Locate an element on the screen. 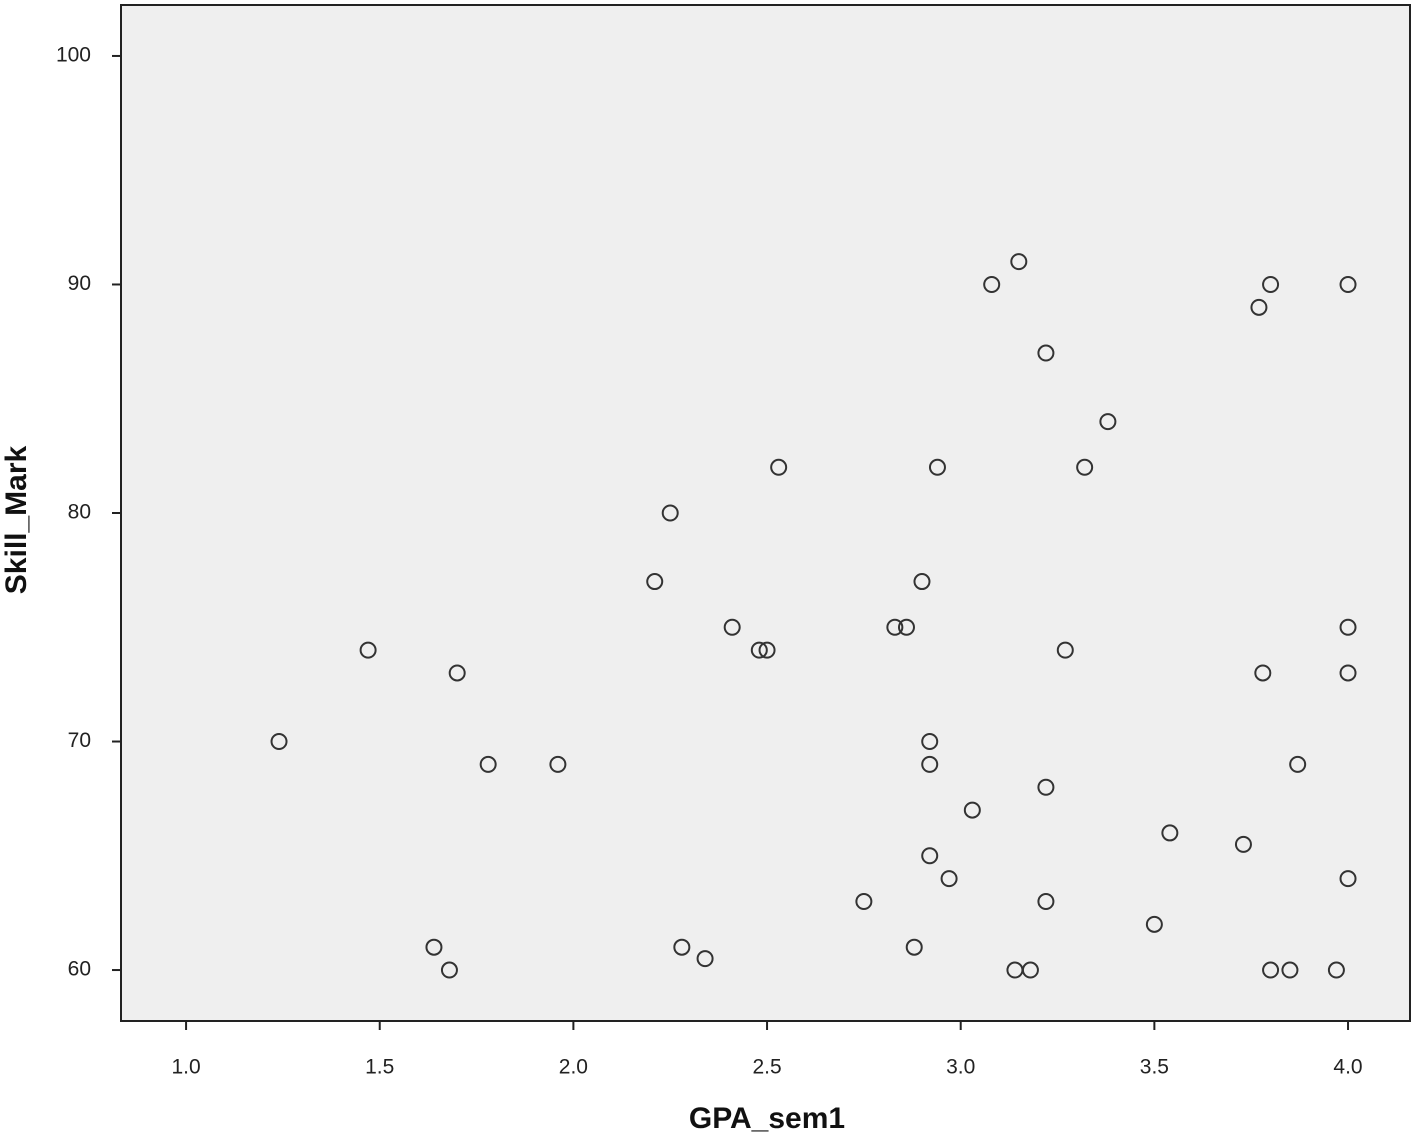 This screenshot has width=1418, height=1144. x-tick-label: 2.5 is located at coordinates (766, 1067).